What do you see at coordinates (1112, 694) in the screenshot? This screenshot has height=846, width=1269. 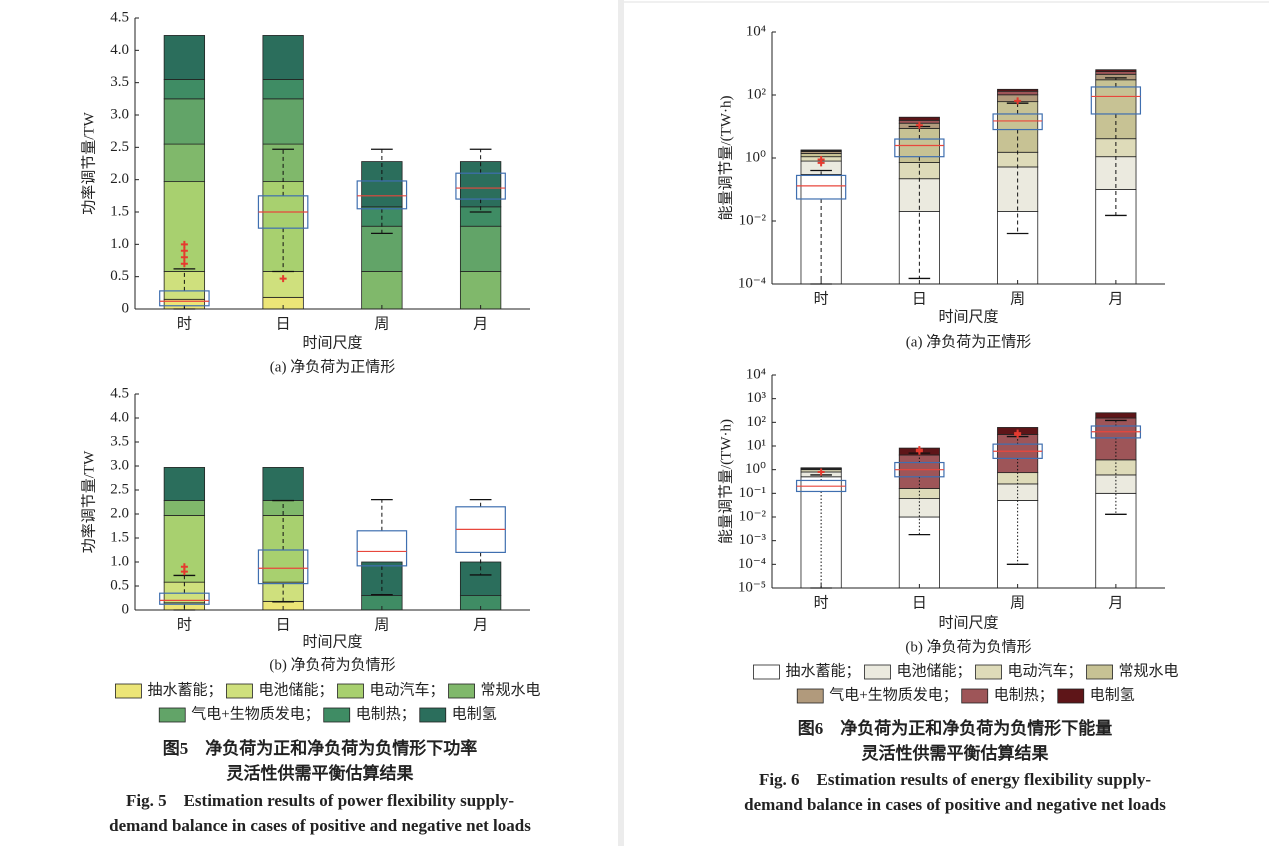 I see `legend-label: 电制氢` at bounding box center [1112, 694].